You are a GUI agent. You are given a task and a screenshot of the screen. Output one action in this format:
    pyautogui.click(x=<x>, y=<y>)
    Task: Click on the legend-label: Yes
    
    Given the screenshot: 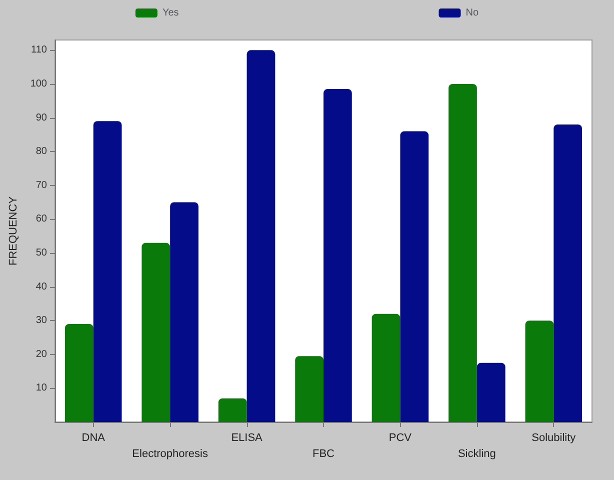 What is the action you would take?
    pyautogui.click(x=170, y=13)
    